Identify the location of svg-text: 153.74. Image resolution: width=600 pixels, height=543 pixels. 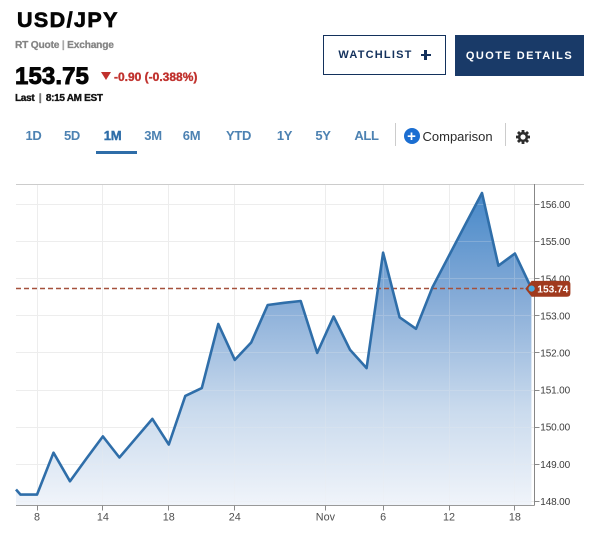
(552, 289).